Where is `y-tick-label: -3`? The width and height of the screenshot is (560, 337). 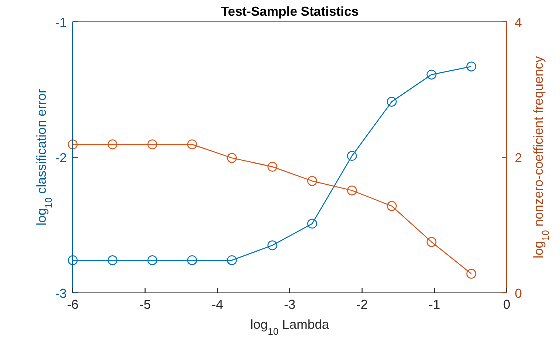 y-tick-label: -3 is located at coordinates (61, 293).